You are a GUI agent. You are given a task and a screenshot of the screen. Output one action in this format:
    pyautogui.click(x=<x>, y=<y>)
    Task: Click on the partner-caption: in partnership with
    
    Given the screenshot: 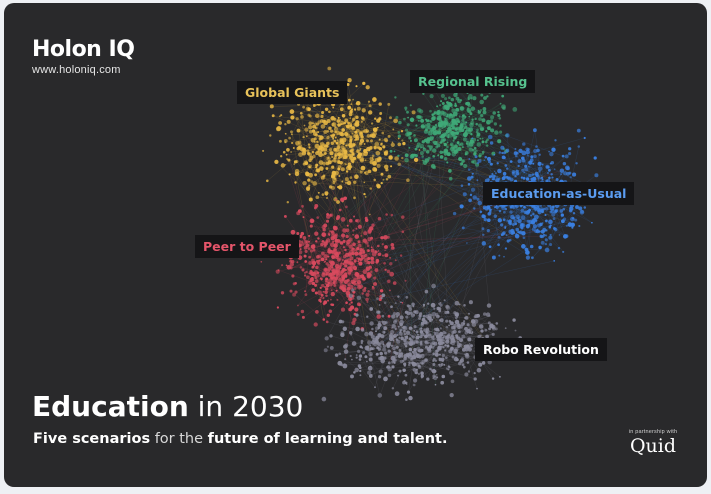 What is the action you would take?
    pyautogui.click(x=653, y=432)
    